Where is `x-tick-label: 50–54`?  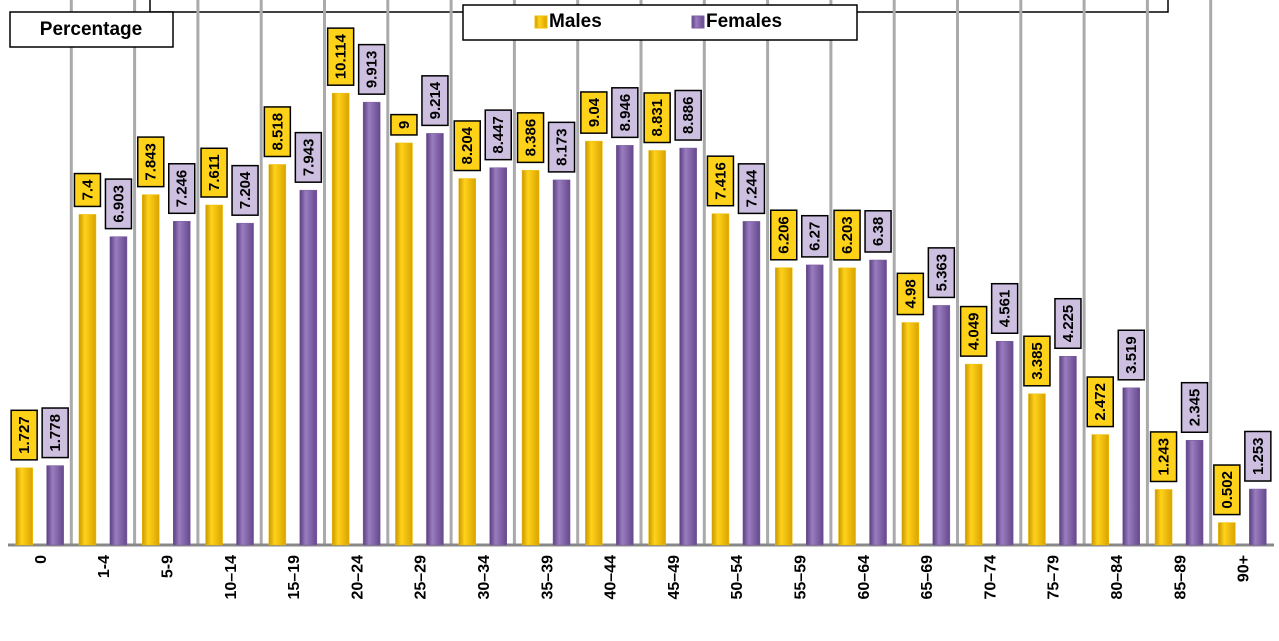
x-tick-label: 50–54 is located at coordinates (737, 577).